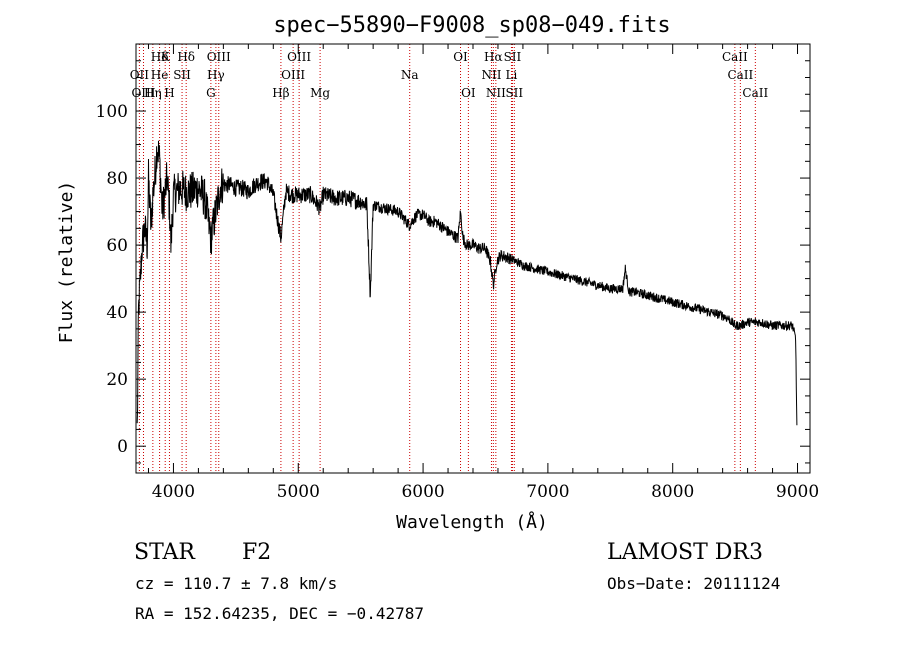 Image resolution: width=900 pixels, height=649 pixels. What do you see at coordinates (216, 75) in the screenshot?
I see `line-label: Hγ` at bounding box center [216, 75].